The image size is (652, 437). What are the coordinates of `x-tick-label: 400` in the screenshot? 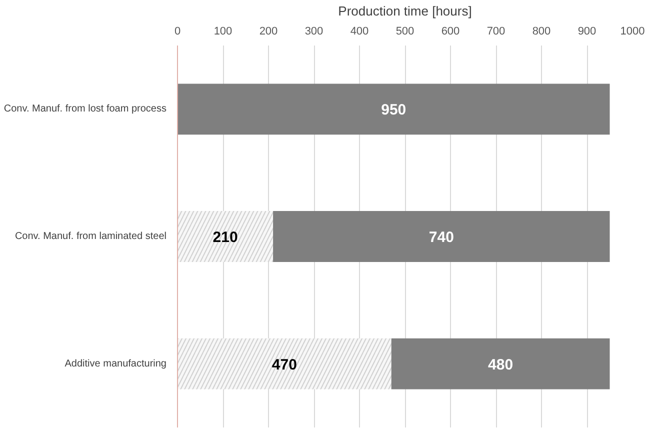 It's located at (359, 32).